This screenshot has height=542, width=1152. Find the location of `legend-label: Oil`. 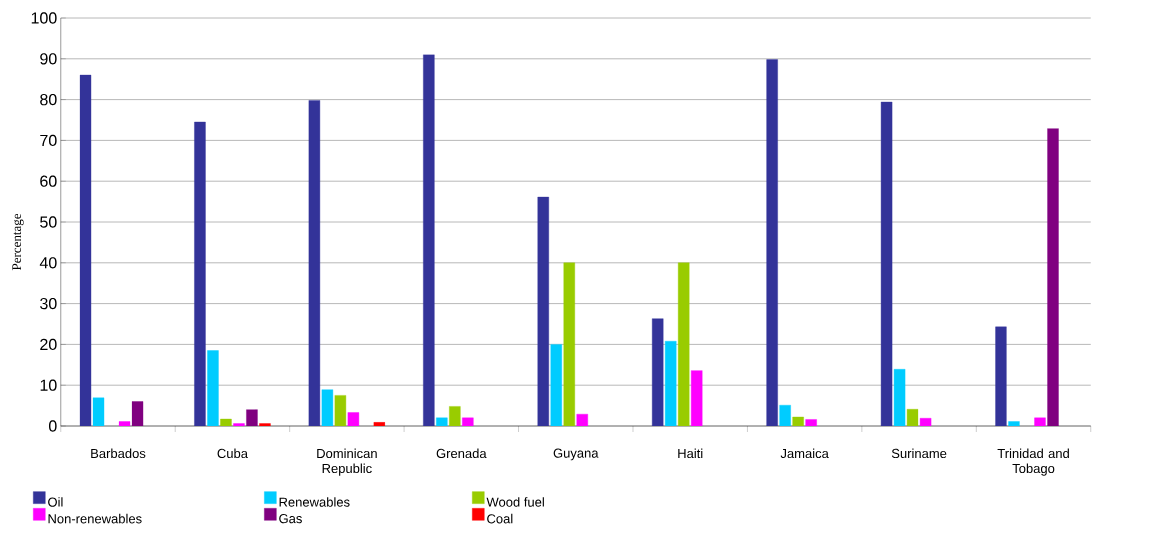

legend-label: Oil is located at coordinates (55, 502).